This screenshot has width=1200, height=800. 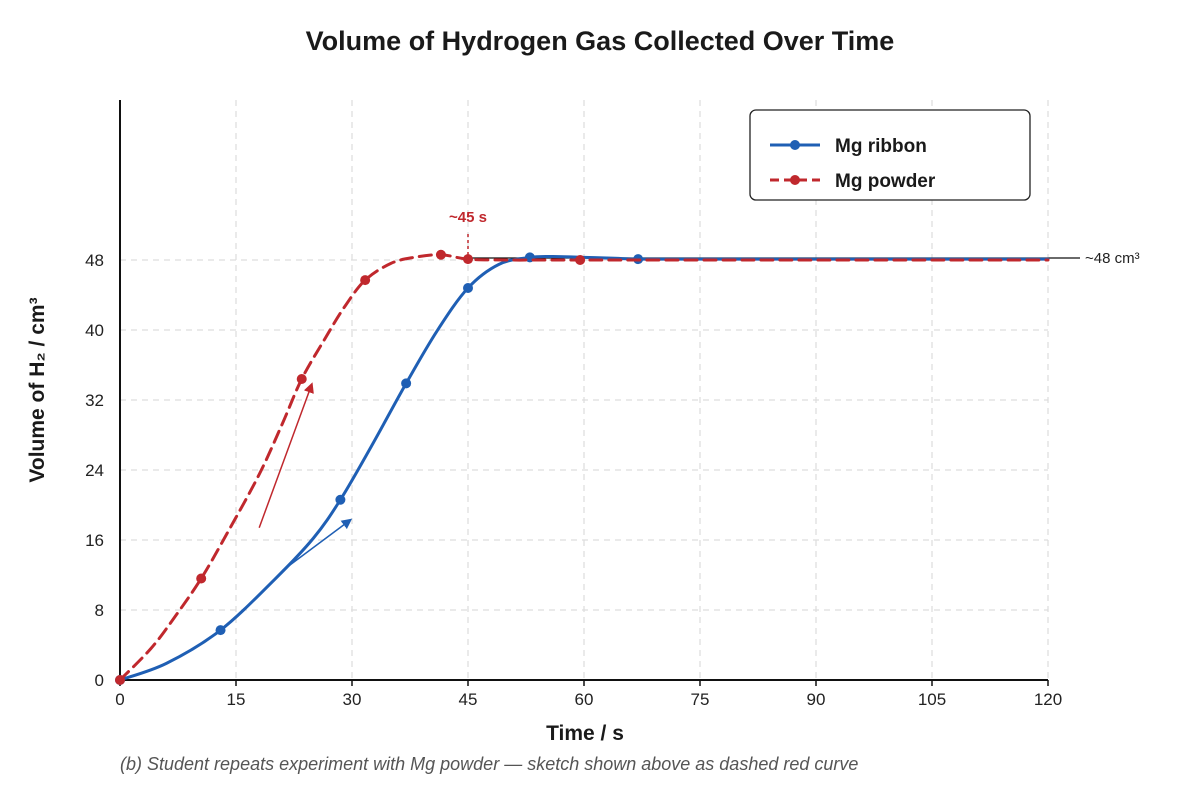 I want to click on y-axis-label: Volume of H₂ / cm³, so click(x=37, y=389).